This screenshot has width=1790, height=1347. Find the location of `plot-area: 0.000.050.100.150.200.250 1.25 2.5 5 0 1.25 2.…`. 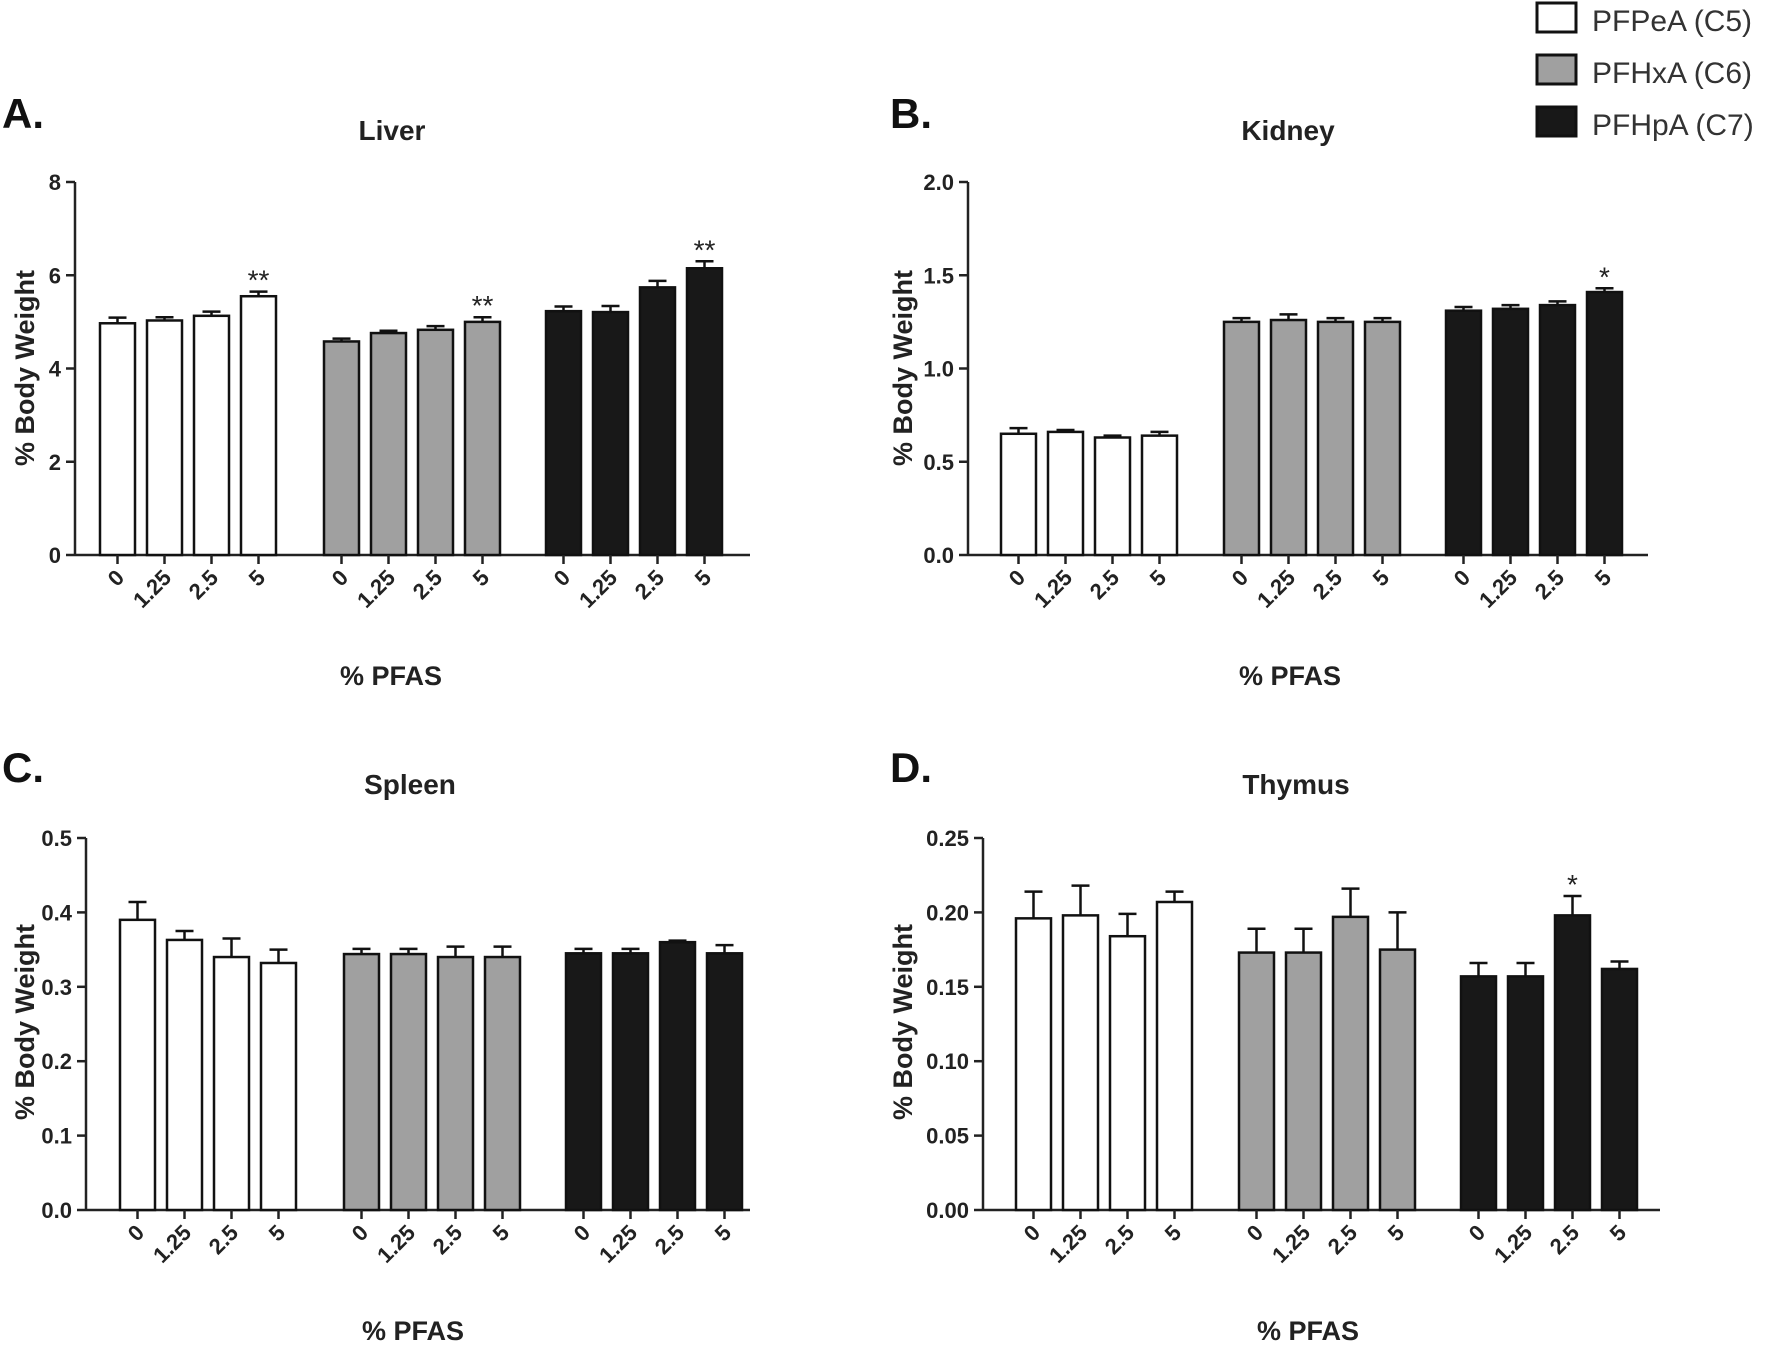

plot-area: 0.000.050.100.150.200.250 1.25 2.5 5 0 1.25 2.… is located at coordinates (1293, 1047).